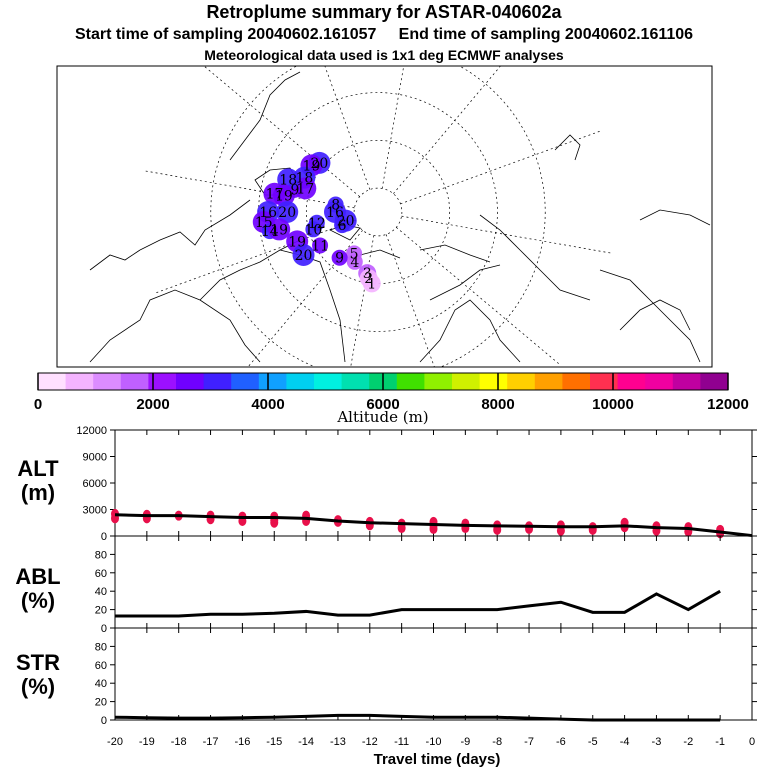 The height and width of the screenshot is (768, 768). I want to click on x-axis-label: Travel time (days), so click(437, 759).